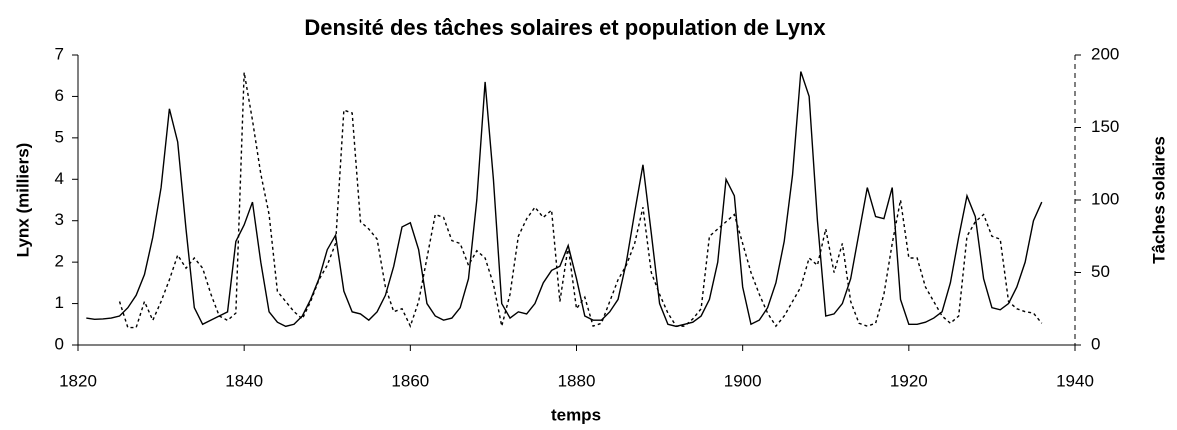  I want to click on x-axis-label: temps, so click(576, 414).